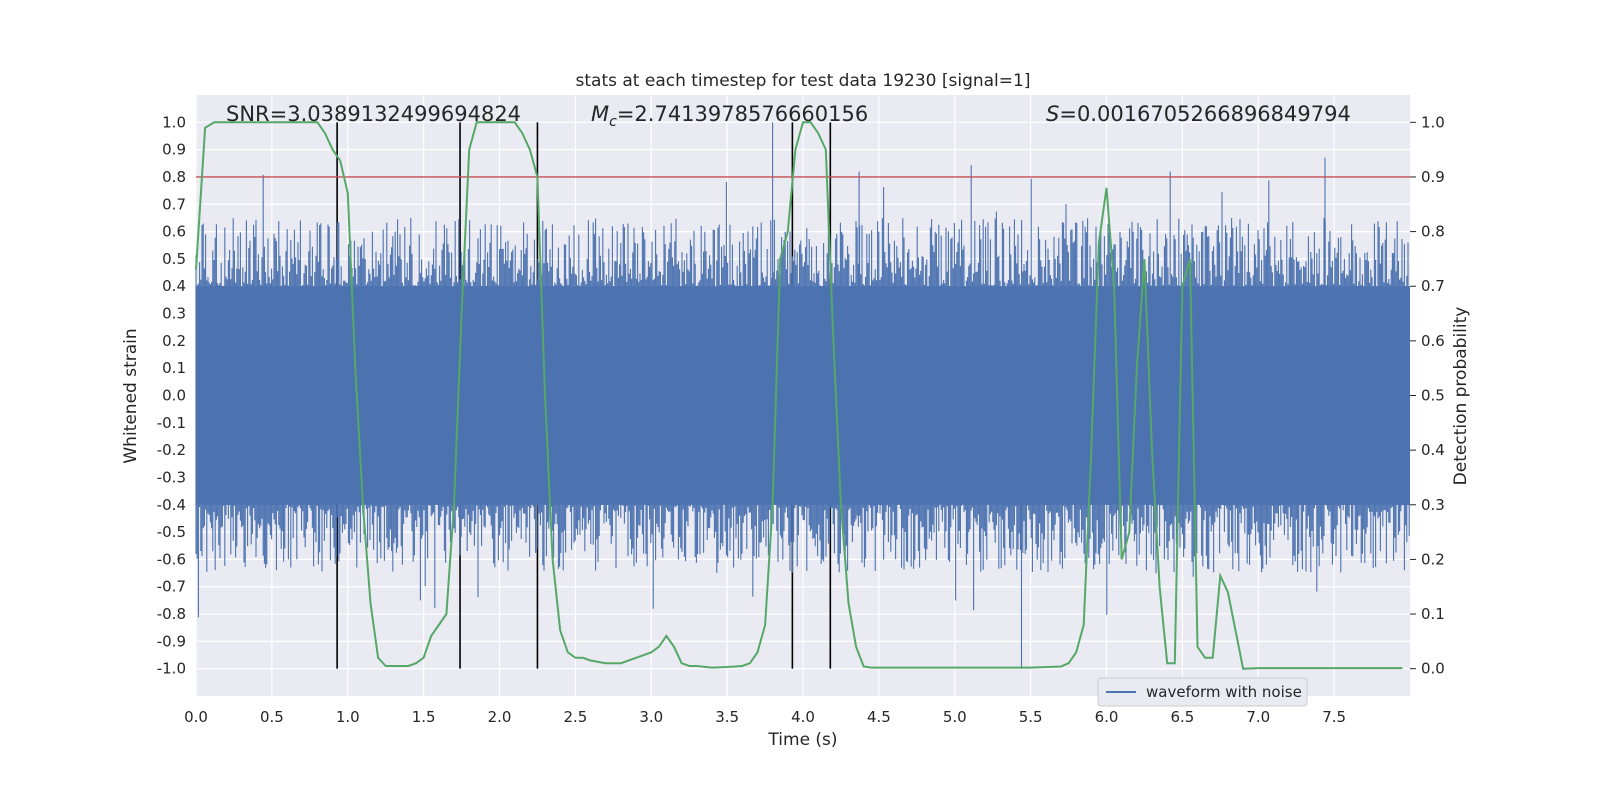 The height and width of the screenshot is (804, 1600). Describe the element at coordinates (373, 114) in the screenshot. I see `snr-annotation: SNR=3.0389132499694824` at that location.